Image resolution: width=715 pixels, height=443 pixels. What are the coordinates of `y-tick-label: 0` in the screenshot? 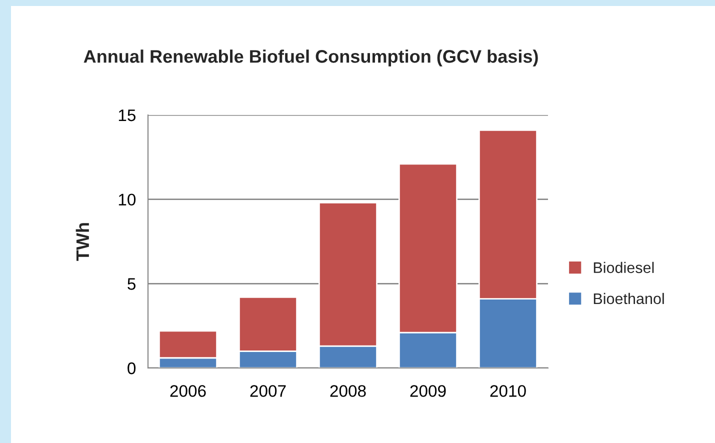 It's located at (132, 368).